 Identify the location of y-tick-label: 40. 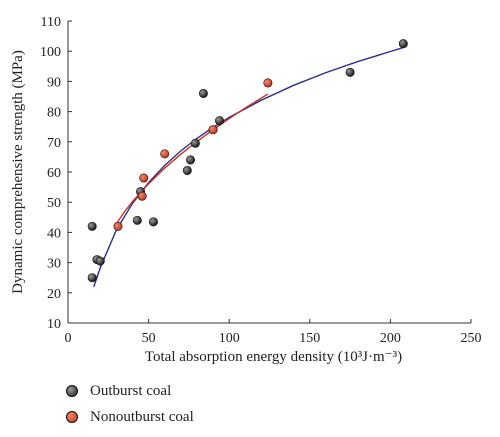
(54, 233).